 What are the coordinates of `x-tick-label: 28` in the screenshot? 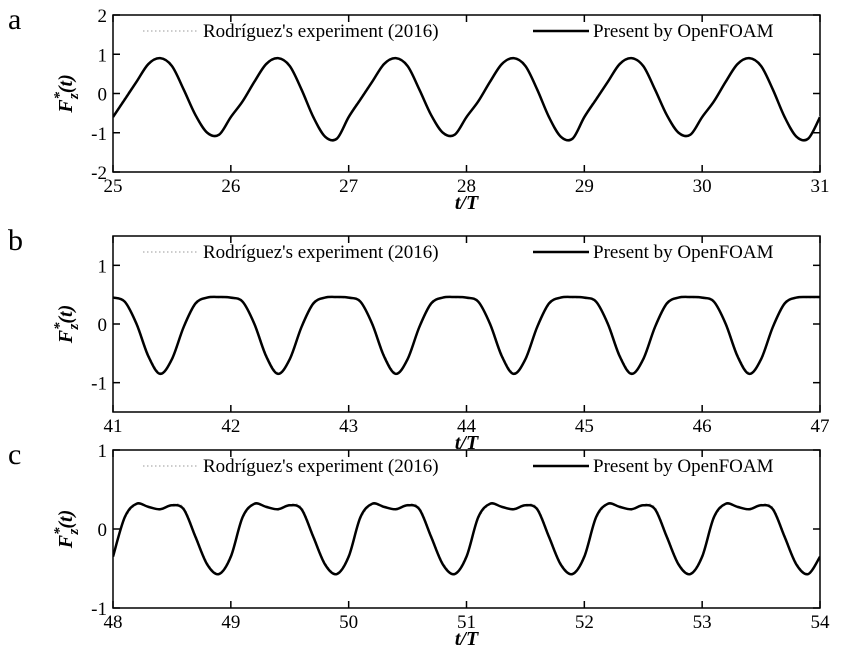 It's located at (466, 186).